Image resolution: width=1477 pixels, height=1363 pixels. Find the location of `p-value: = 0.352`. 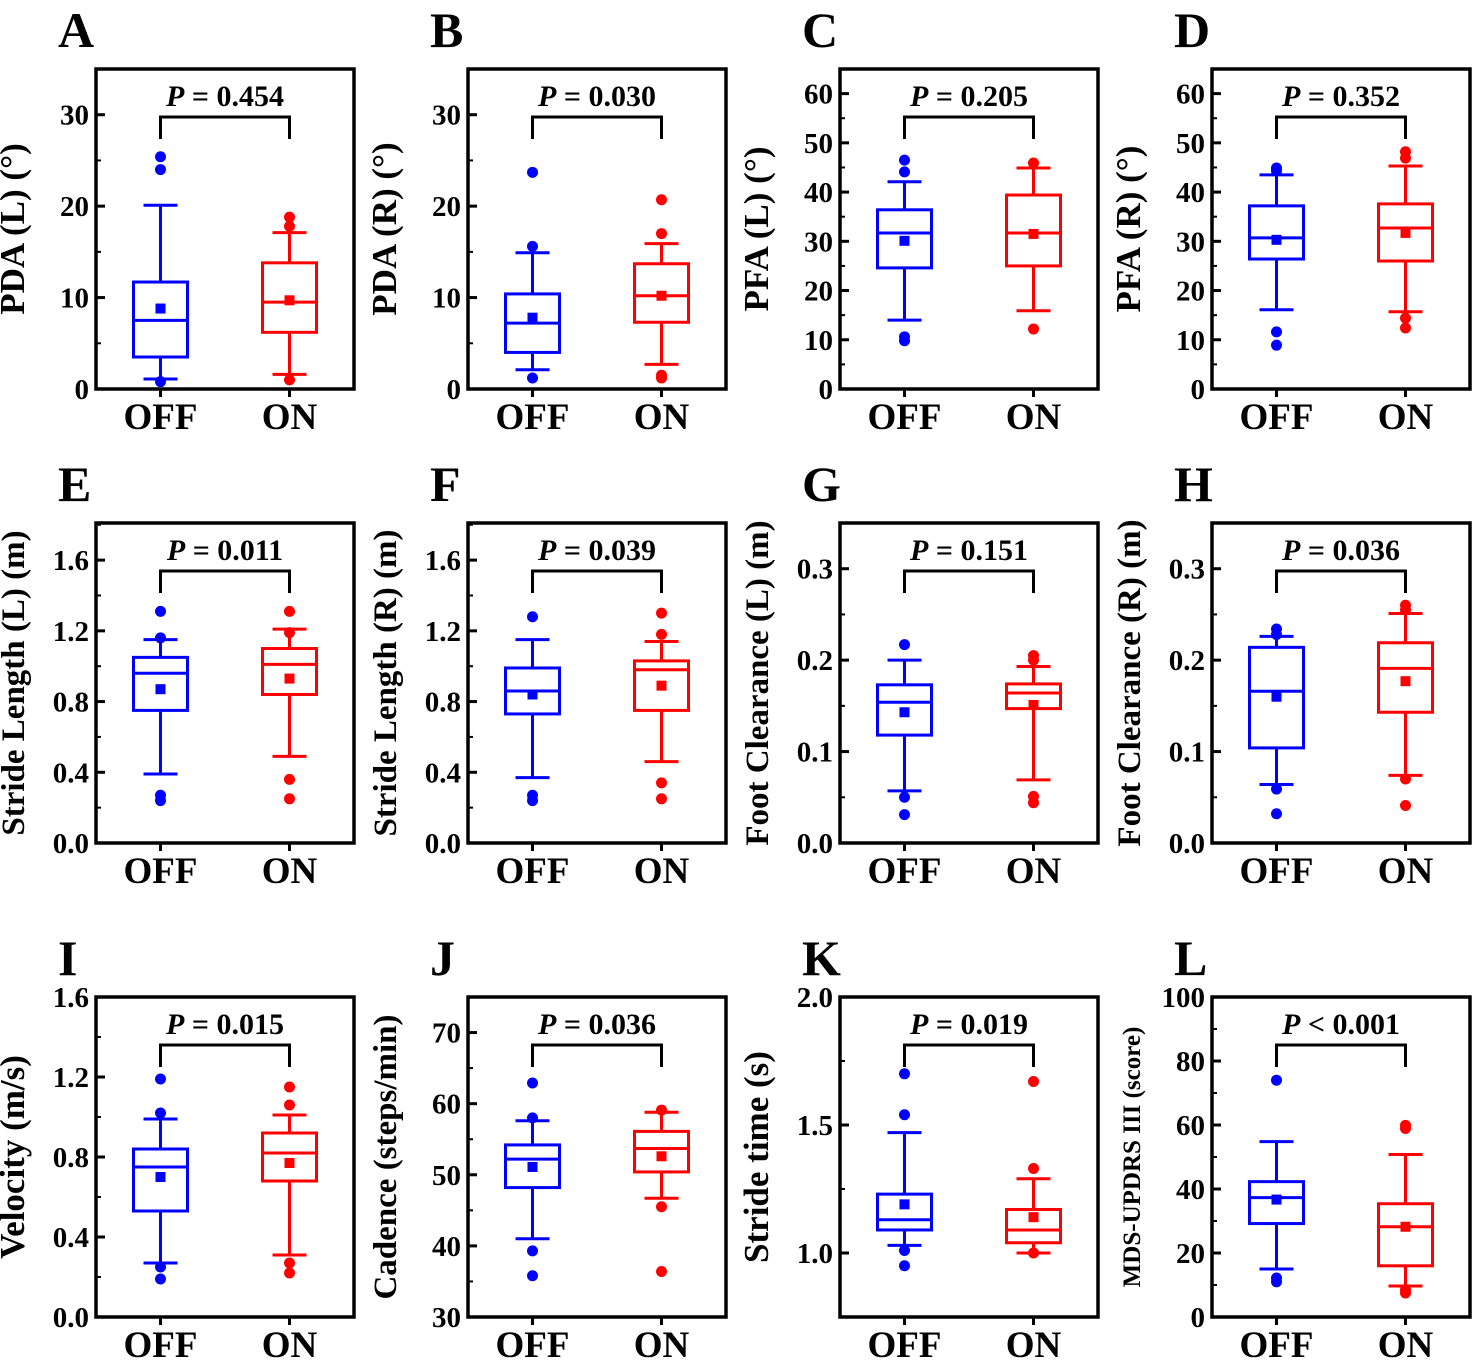

p-value: = 0.352 is located at coordinates (1350, 96).